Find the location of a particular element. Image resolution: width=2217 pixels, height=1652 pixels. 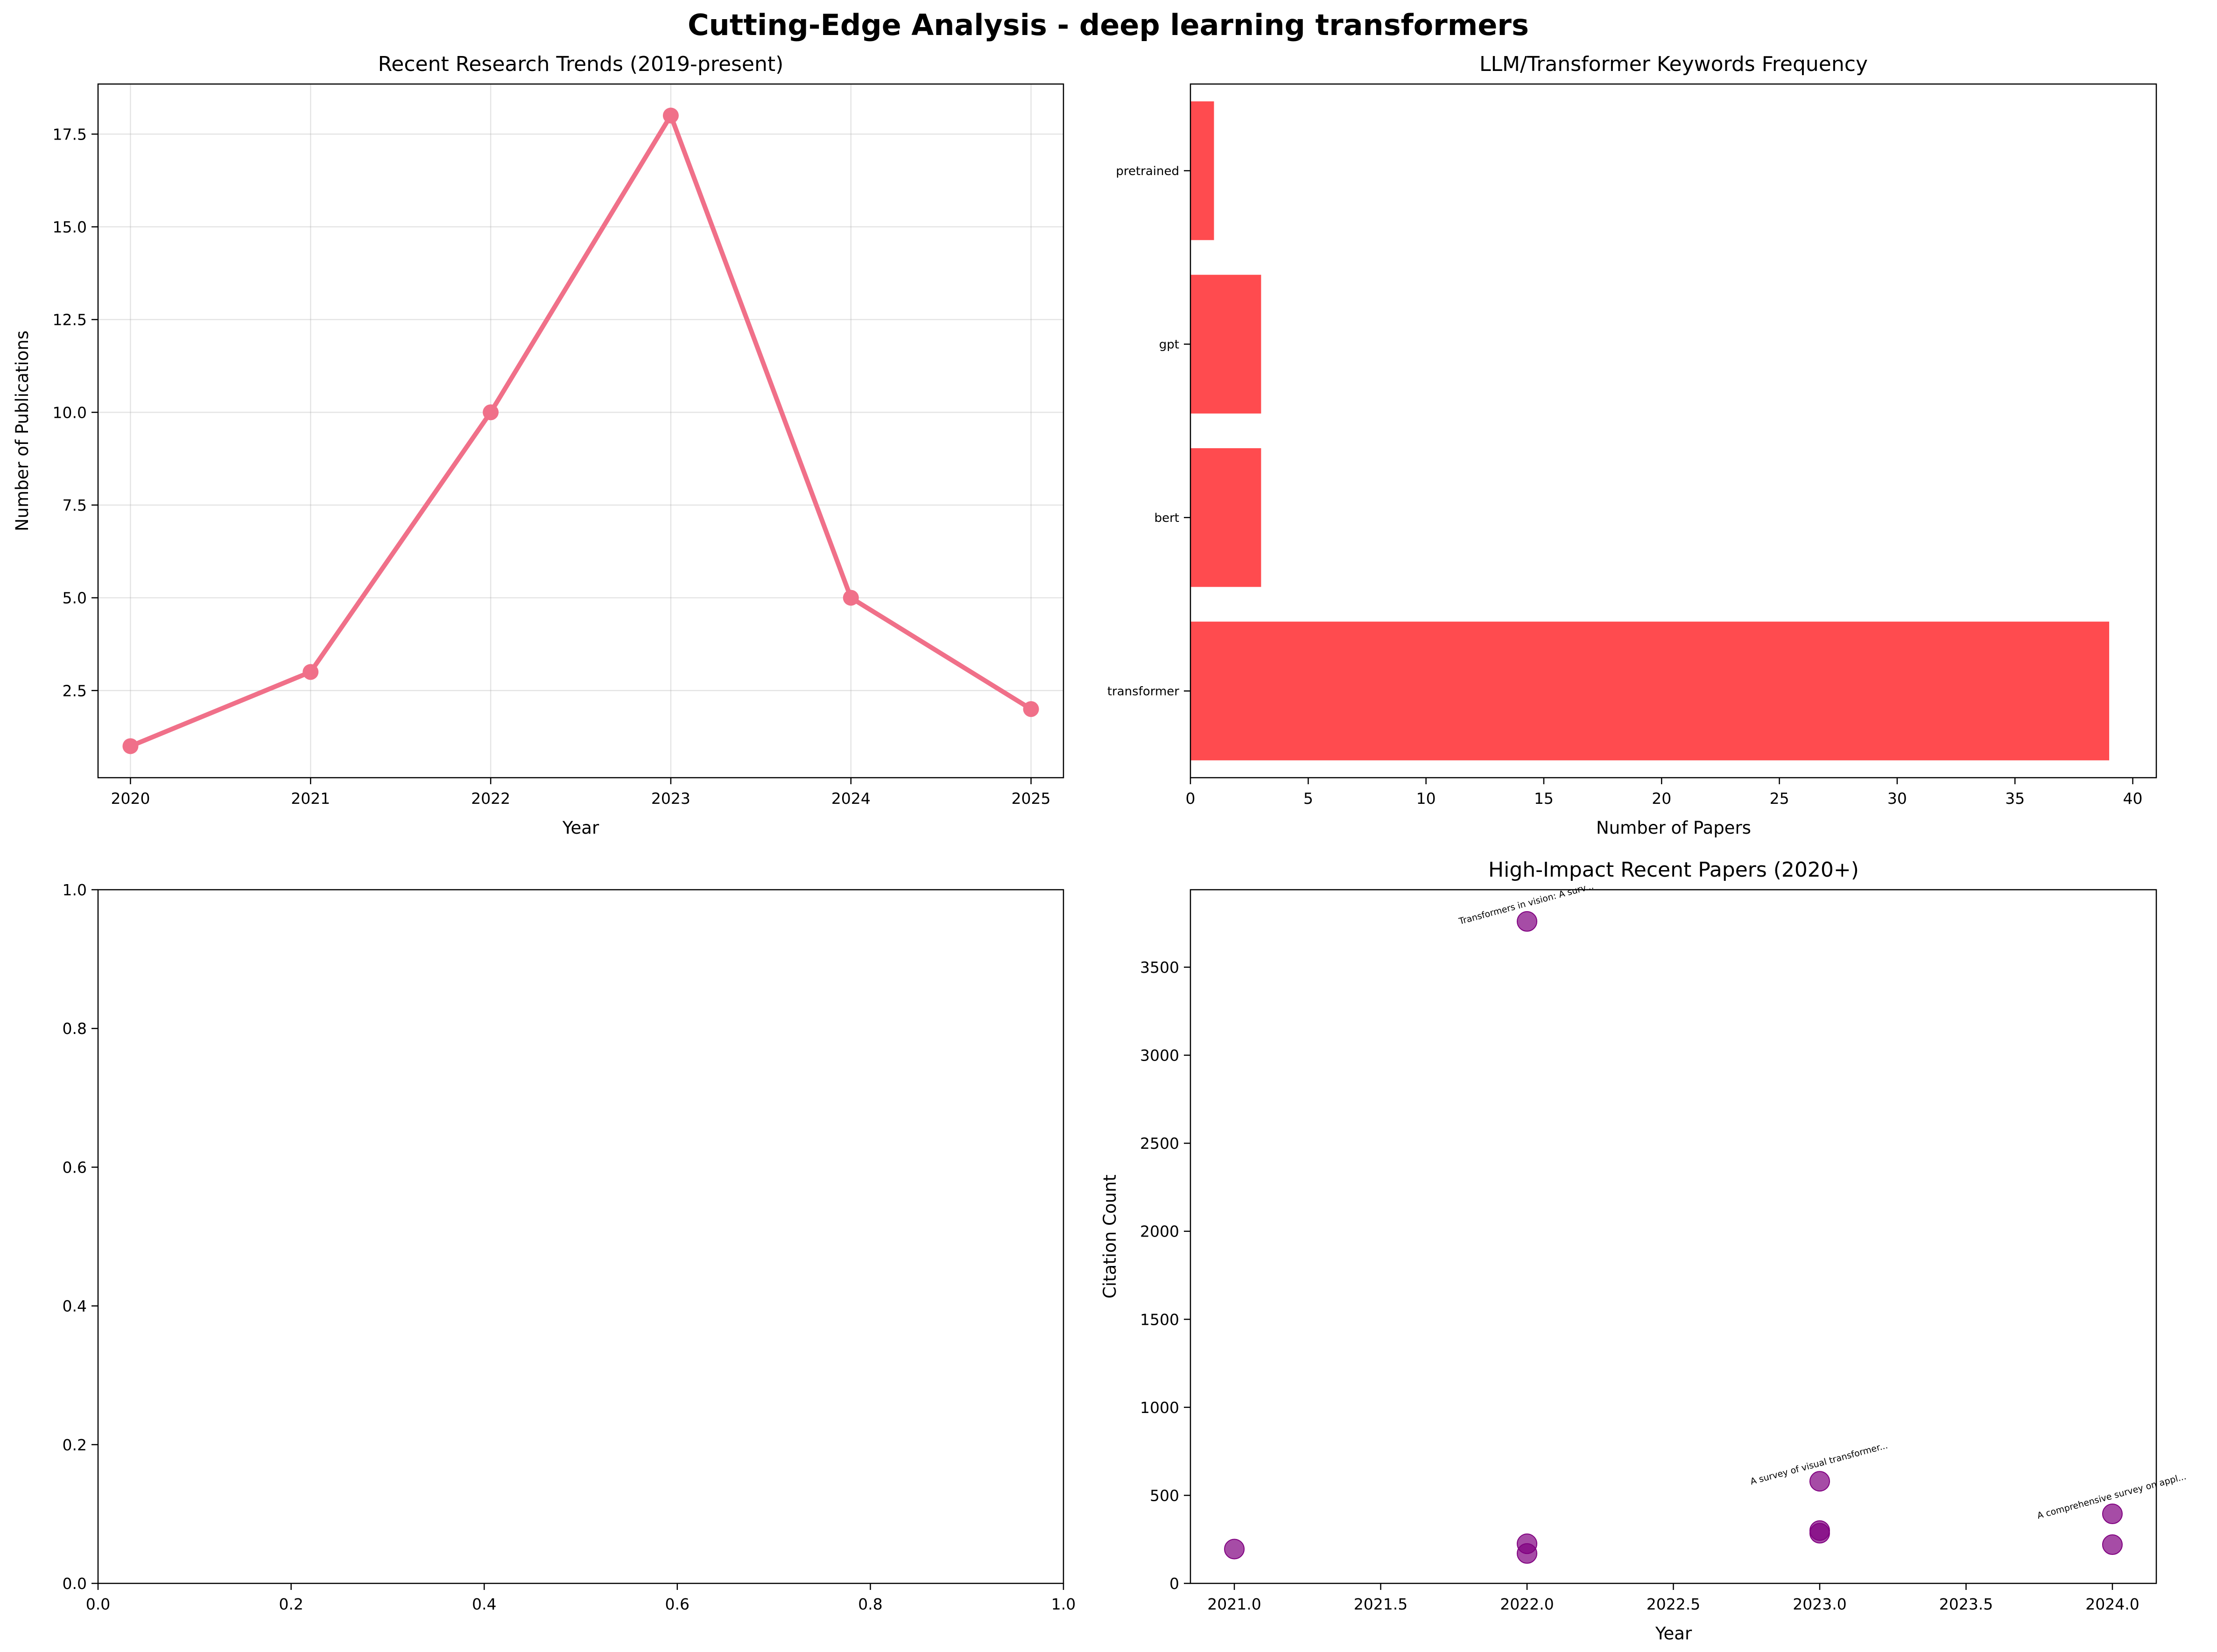

x-tick-label: 0 is located at coordinates (1191, 798).